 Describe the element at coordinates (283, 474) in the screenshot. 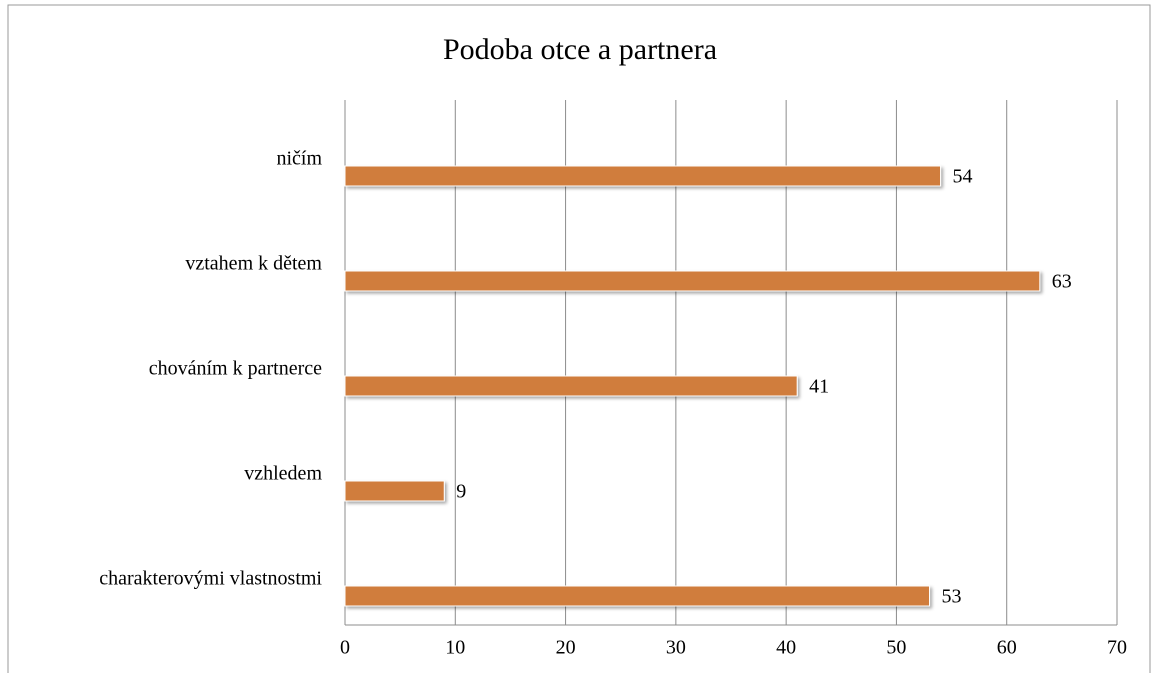

I see `y-tick-label: vzhledem` at that location.